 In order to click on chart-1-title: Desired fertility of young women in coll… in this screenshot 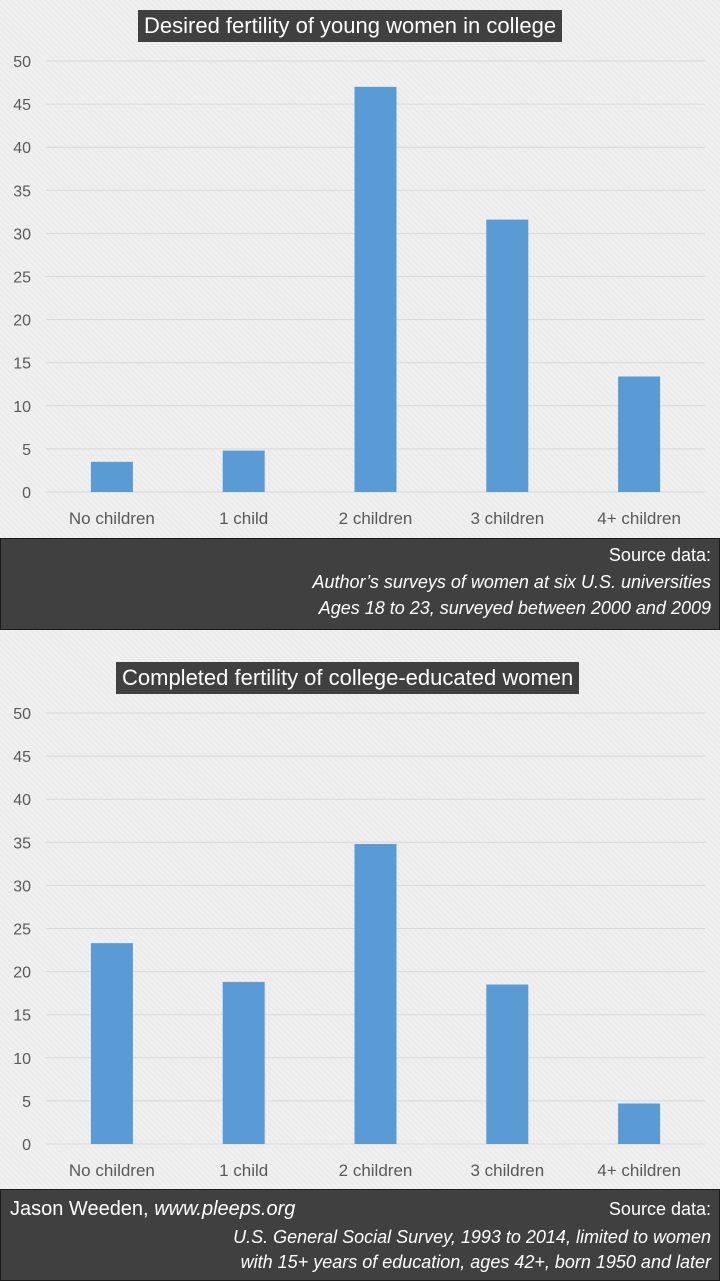, I will do `click(350, 26)`.